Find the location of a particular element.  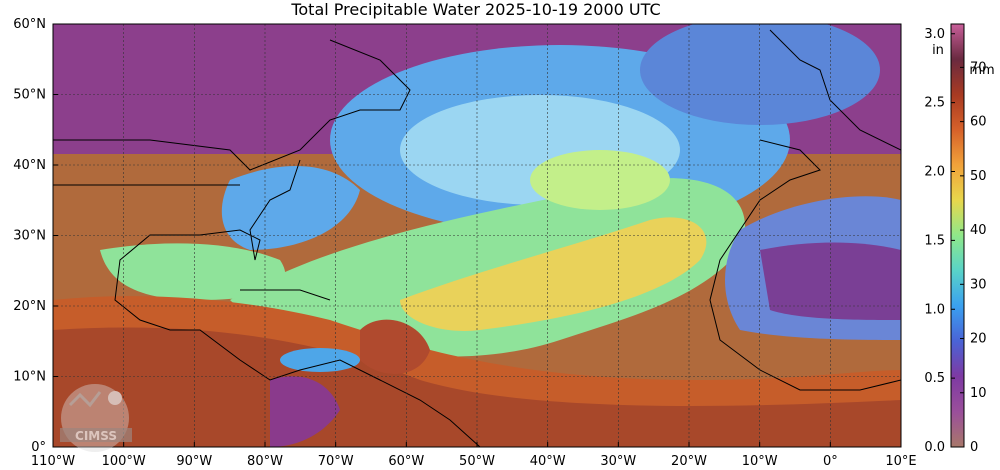

lon-tick-label: 30°W is located at coordinates (618, 461).